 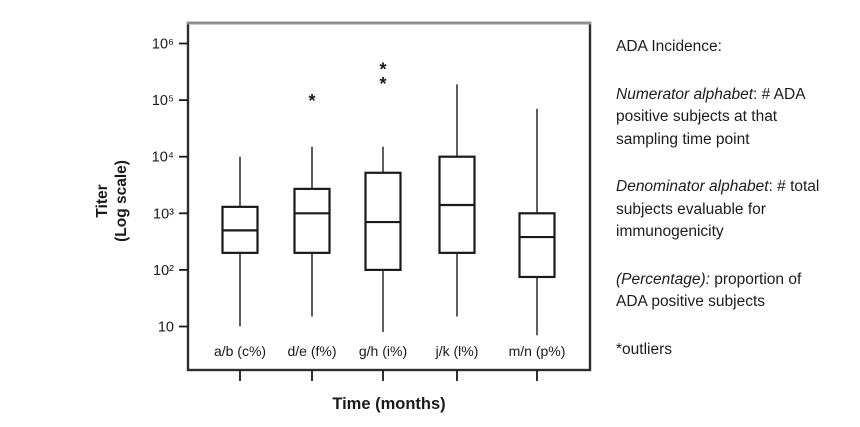 I want to click on x-axis-title: Time (months), so click(x=388, y=404).